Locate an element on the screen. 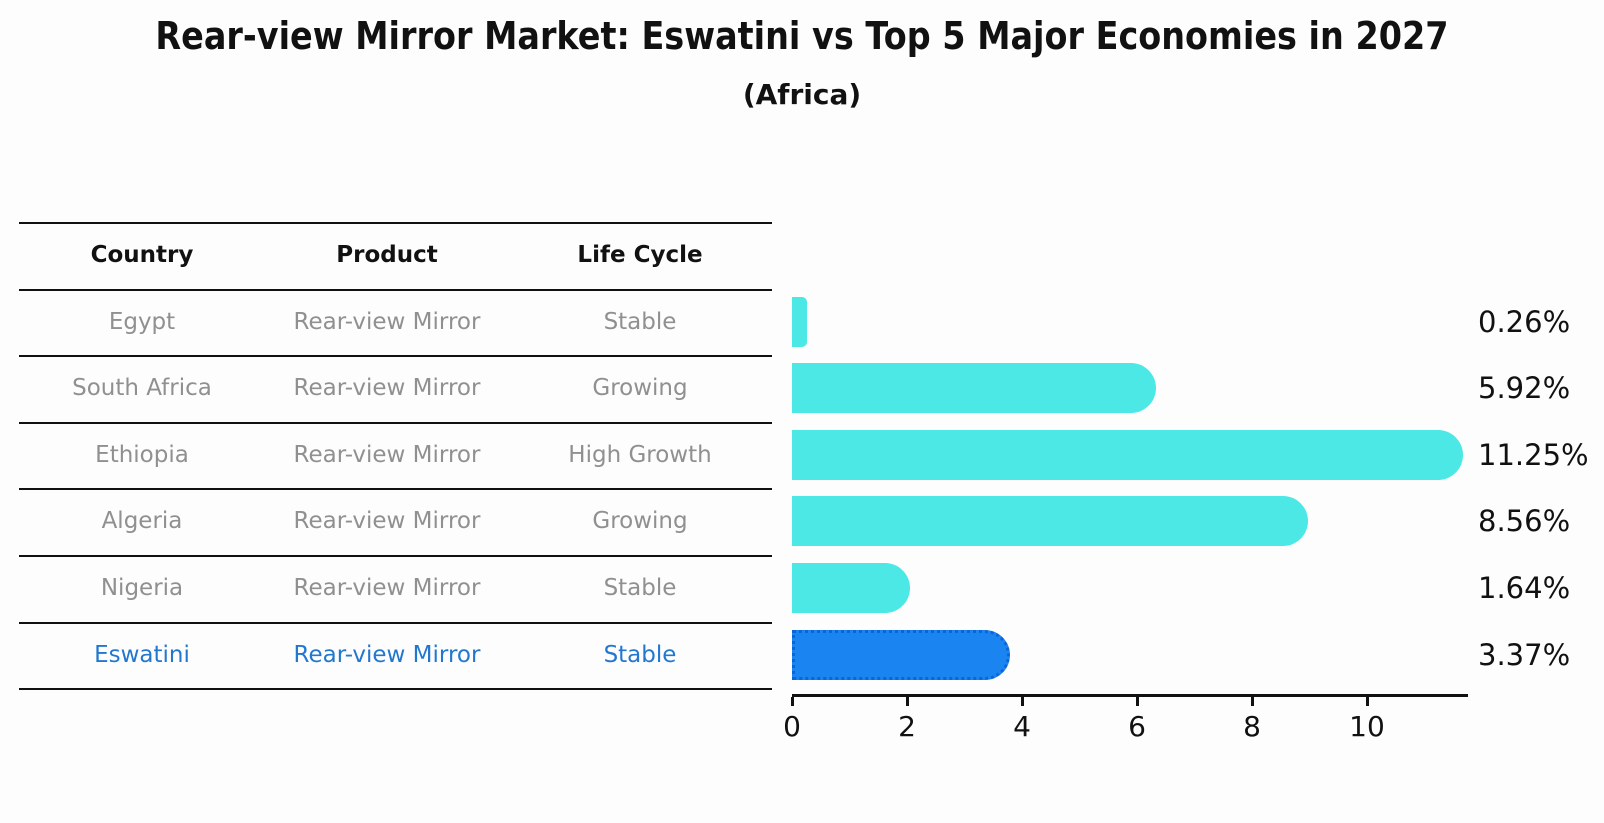  axis-tick-label: 4 is located at coordinates (1022, 726).